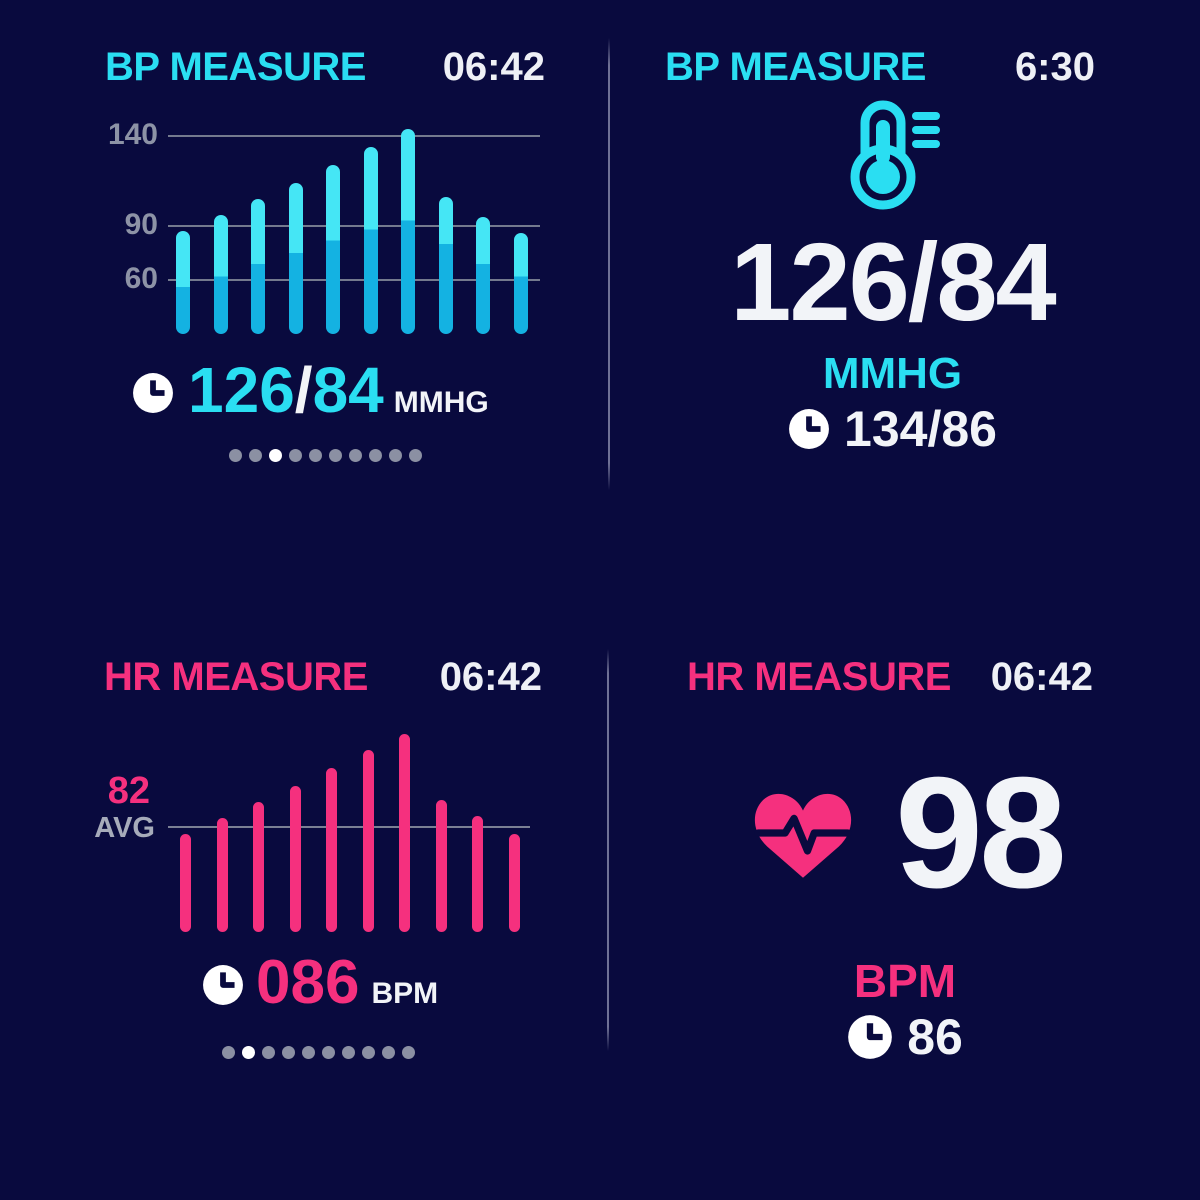 Image resolution: width=1200 pixels, height=1200 pixels. What do you see at coordinates (920, 429) in the screenshot?
I see `last-reading: 134/86` at bounding box center [920, 429].